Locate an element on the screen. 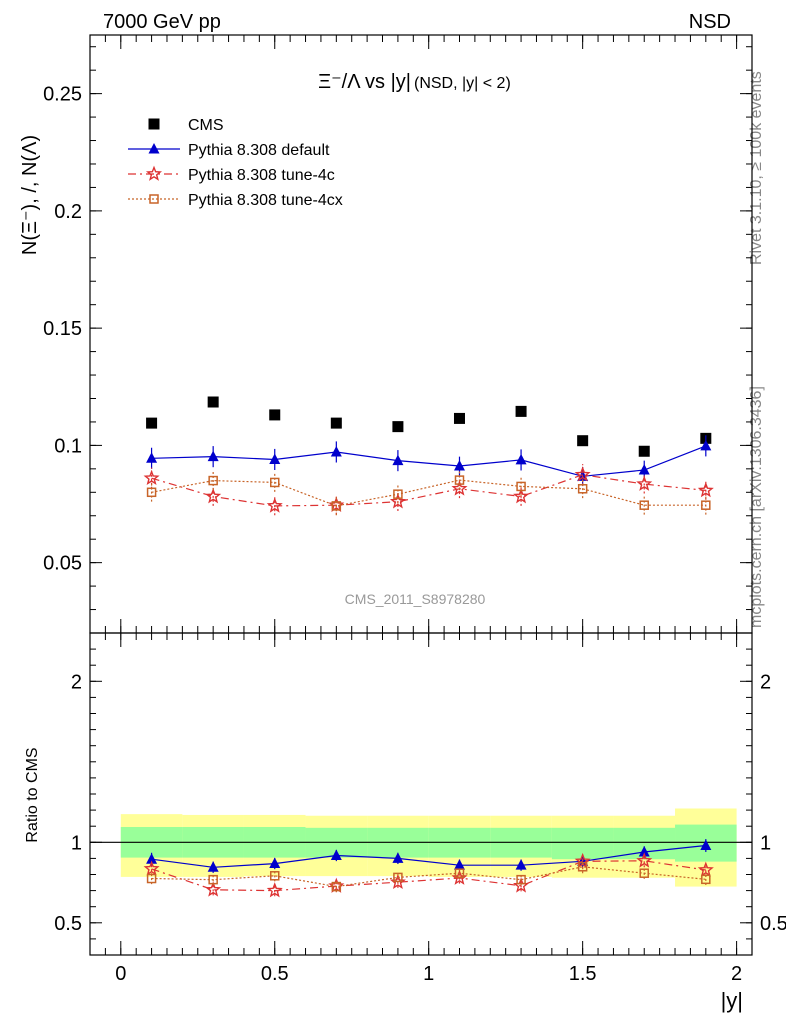 This screenshot has width=786, height=1024. ratio-y-tick-label: 1 is located at coordinates (76, 843).